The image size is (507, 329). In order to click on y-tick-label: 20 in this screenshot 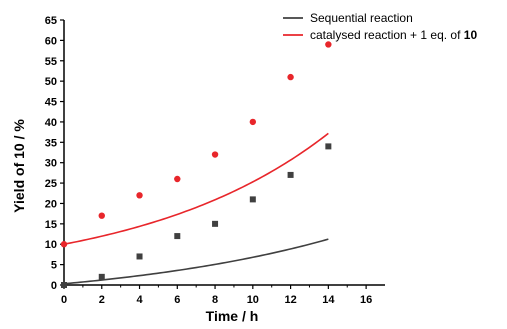, I will do `click(51, 204)`.